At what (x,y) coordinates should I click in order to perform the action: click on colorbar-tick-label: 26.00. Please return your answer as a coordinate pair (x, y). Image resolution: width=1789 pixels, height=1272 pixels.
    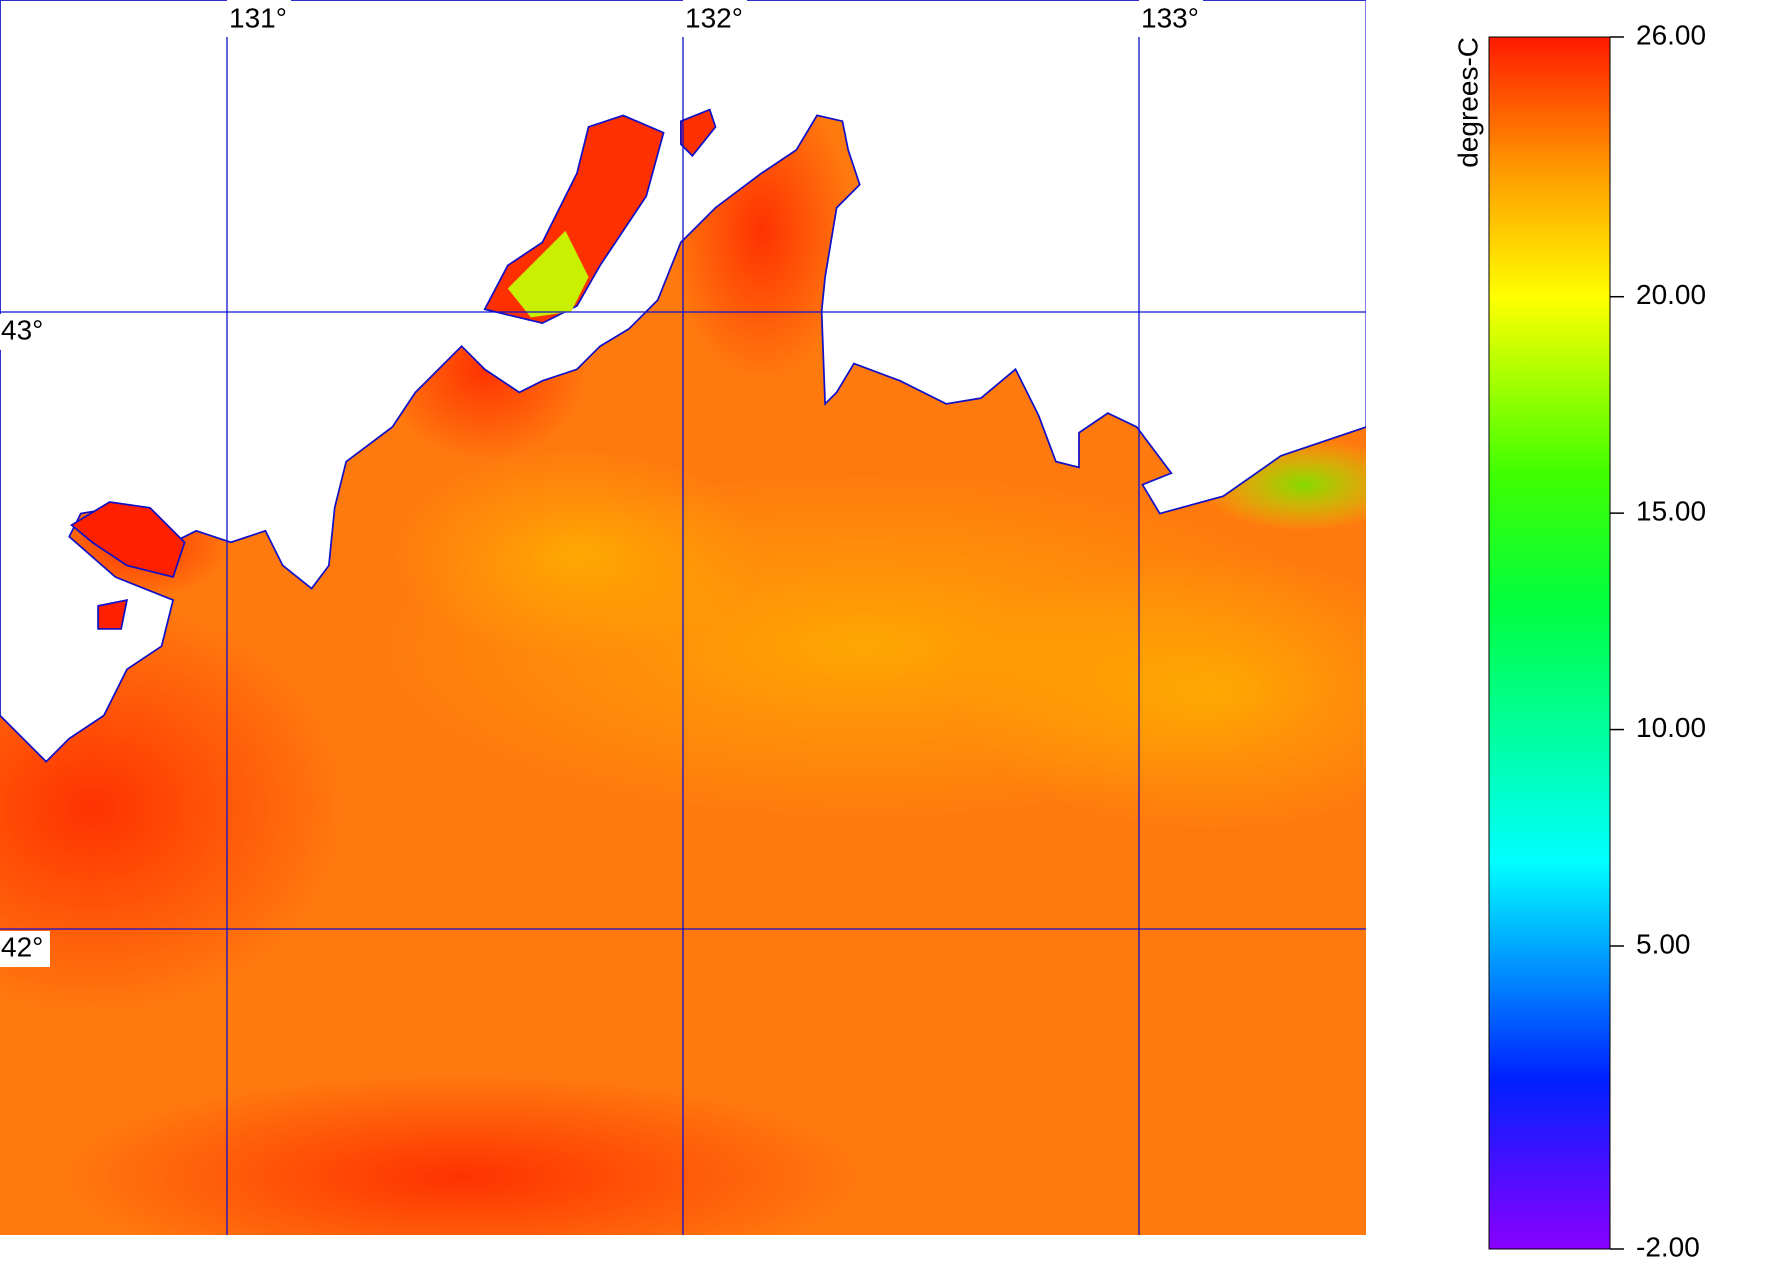
    Looking at the image, I should click on (1671, 34).